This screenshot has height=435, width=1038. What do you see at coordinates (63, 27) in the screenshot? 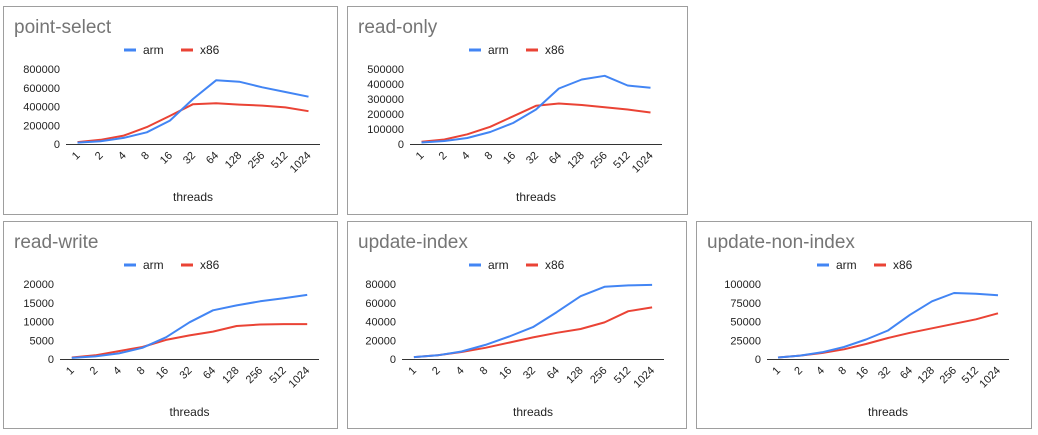
I see `chart-title: point-select` at bounding box center [63, 27].